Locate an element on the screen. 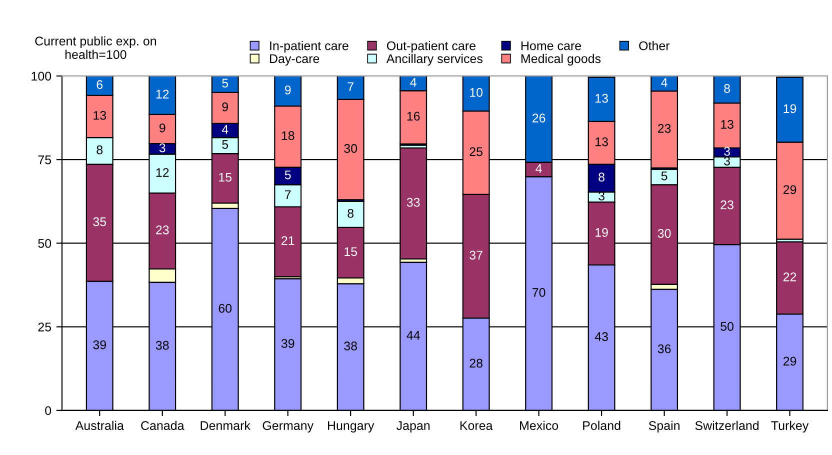 Image resolution: width=832 pixels, height=455 pixels. x-tick-label: Mexico is located at coordinates (539, 425).